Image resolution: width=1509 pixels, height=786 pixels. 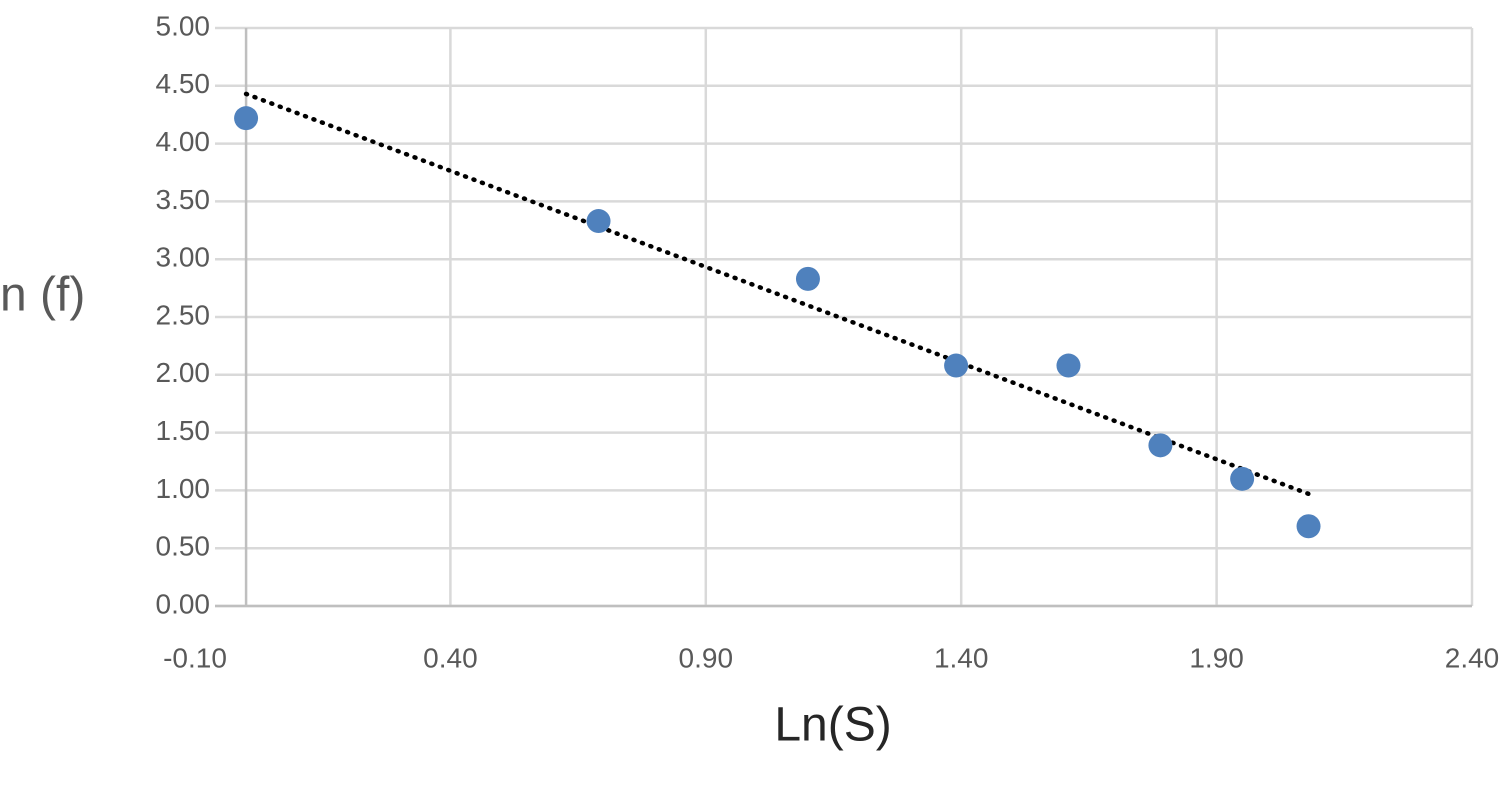 What do you see at coordinates (42, 295) in the screenshot?
I see `y-axis-title: n (f)` at bounding box center [42, 295].